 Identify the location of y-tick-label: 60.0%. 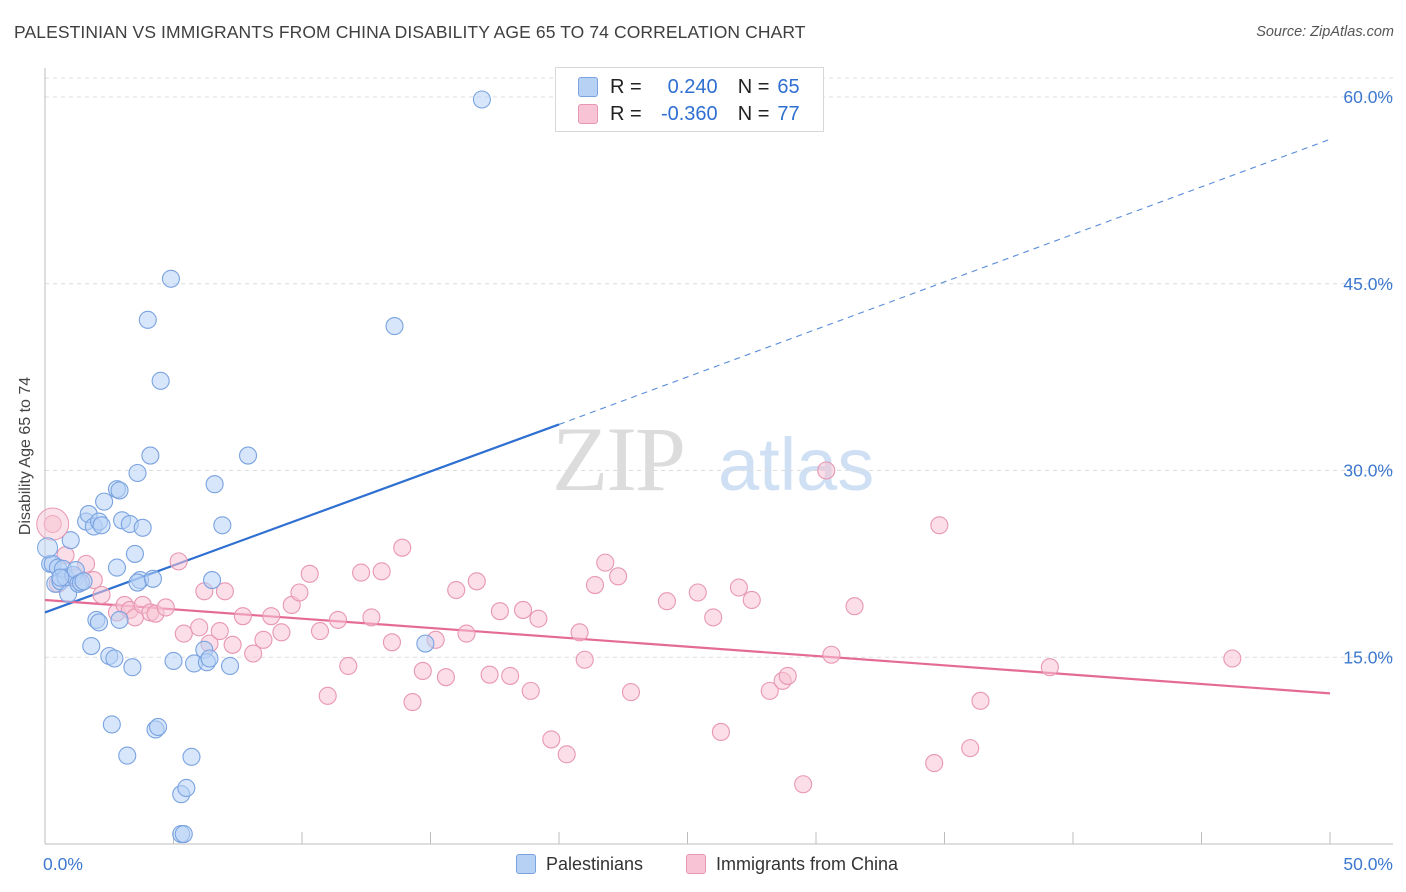
(1368, 97).